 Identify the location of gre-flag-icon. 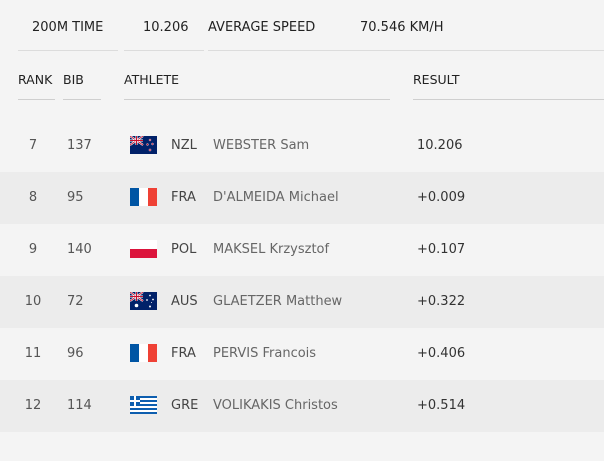
(143, 405).